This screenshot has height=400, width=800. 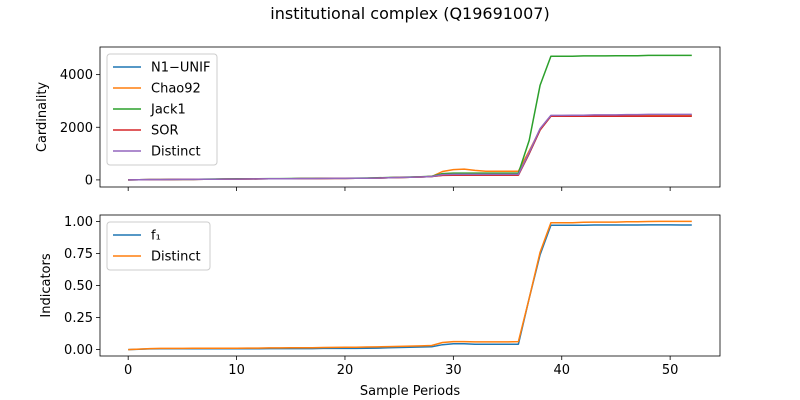 I want to click on y-tick-label: 0, so click(x=89, y=180).